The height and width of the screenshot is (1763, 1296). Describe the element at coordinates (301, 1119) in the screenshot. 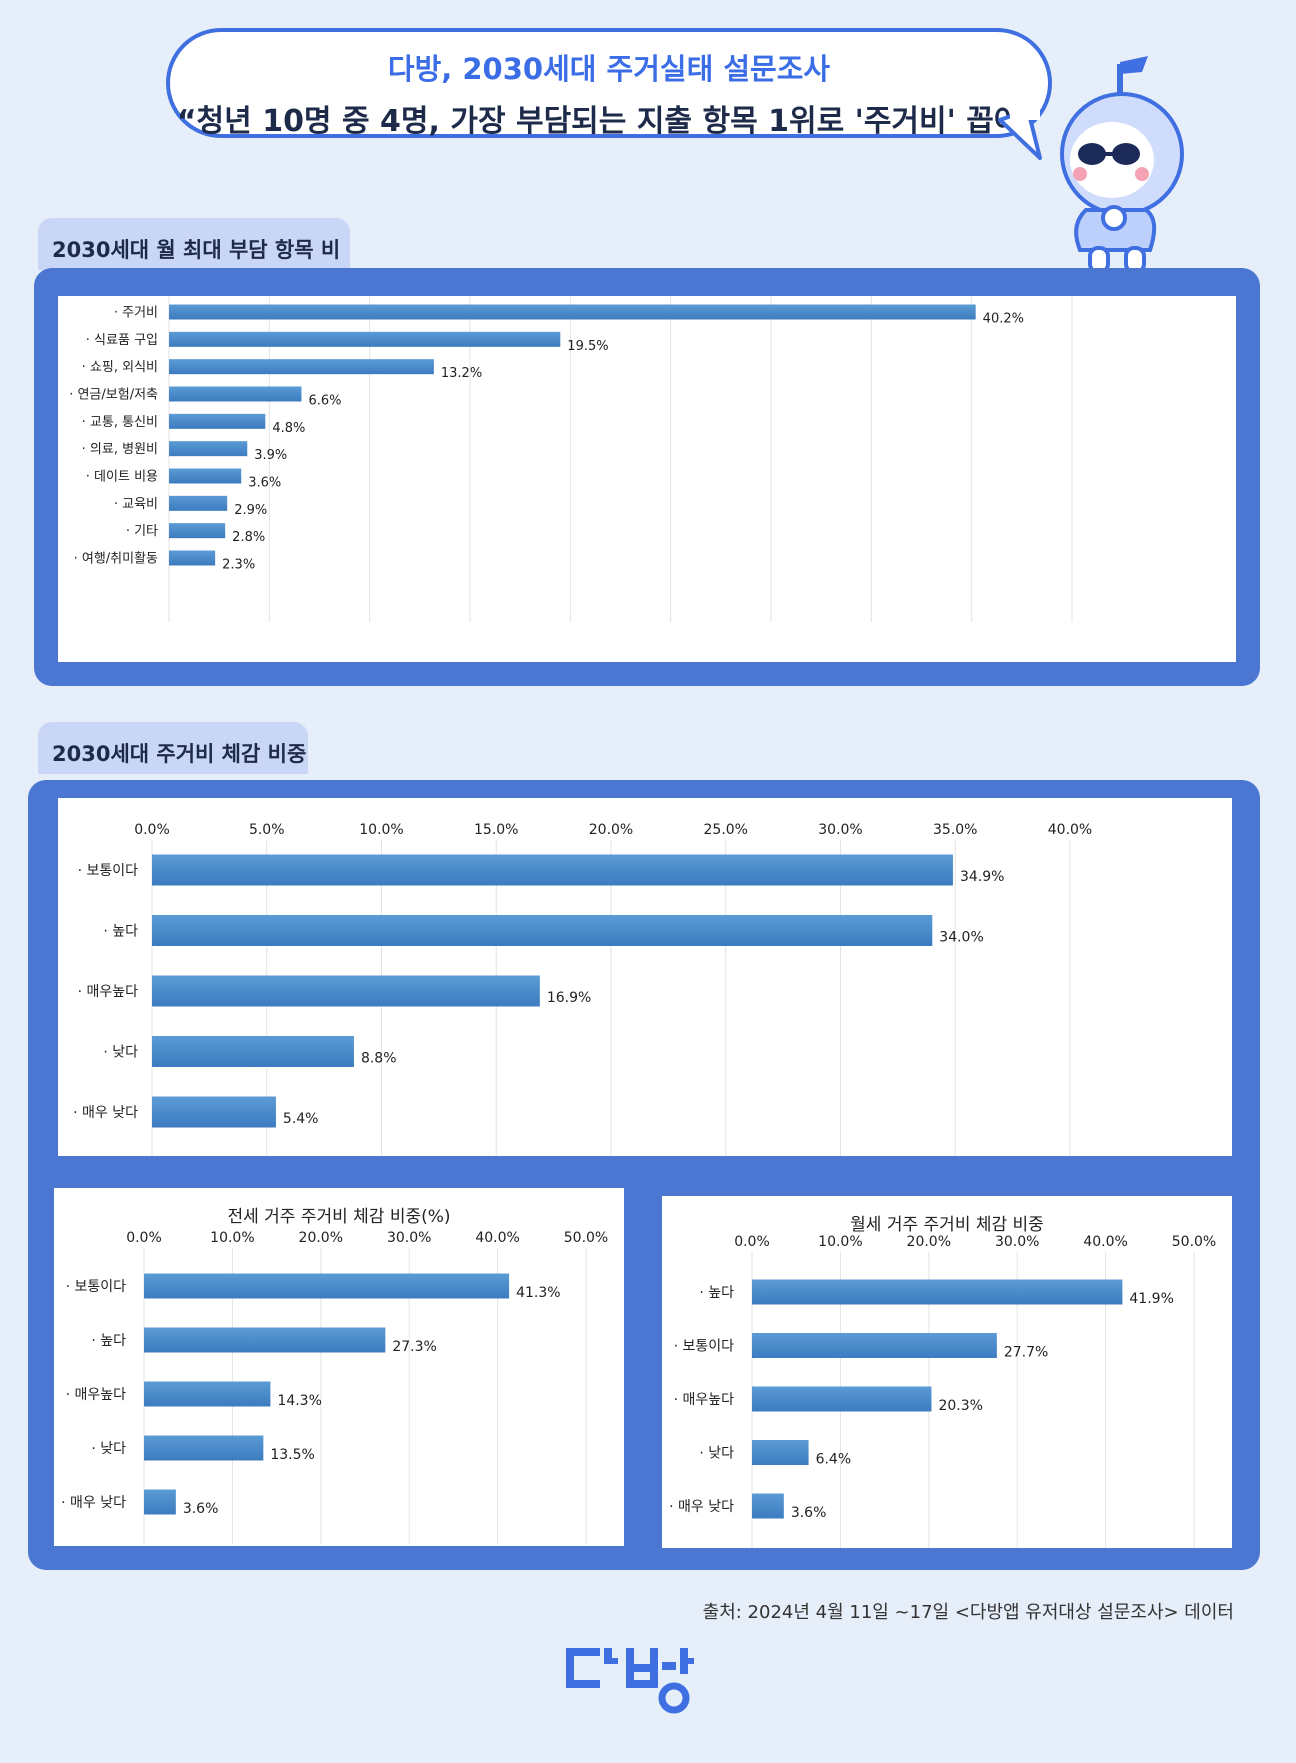

I see `value-label: 5.4%` at that location.